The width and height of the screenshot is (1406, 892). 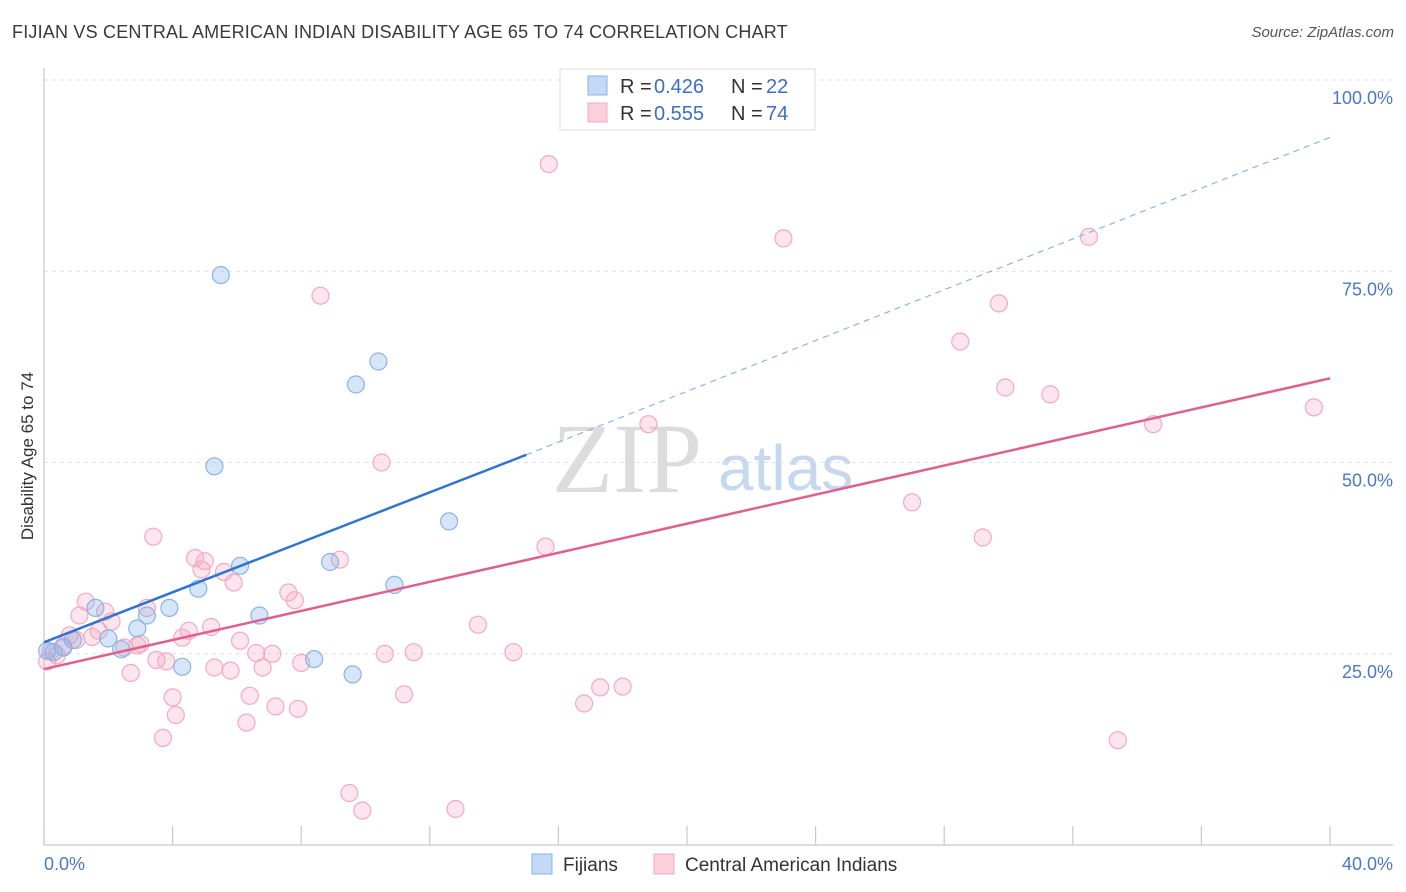 I want to click on legend-r-value-1: 0.555, so click(x=679, y=114).